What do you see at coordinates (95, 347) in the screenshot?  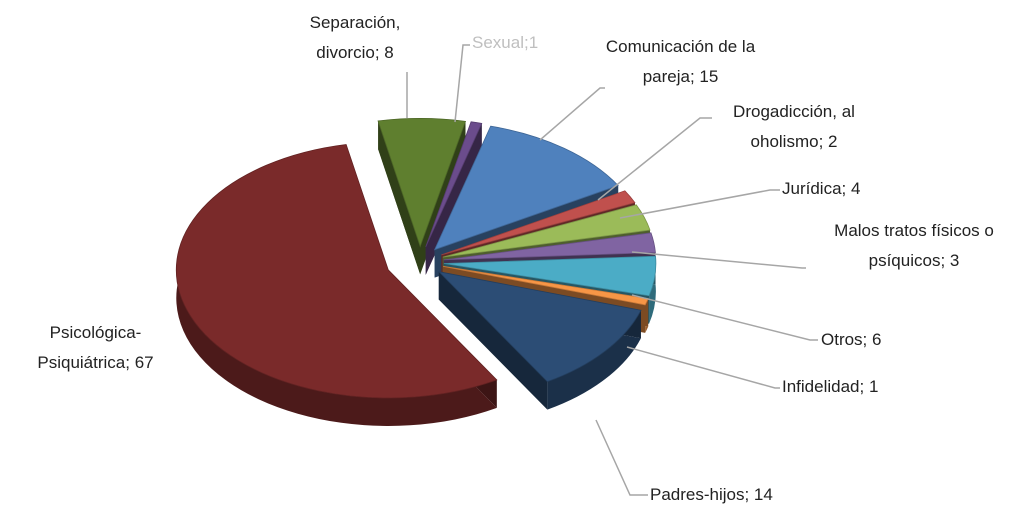 I see `data-label: Psicológica-Psiquiátrica; 67` at bounding box center [95, 347].